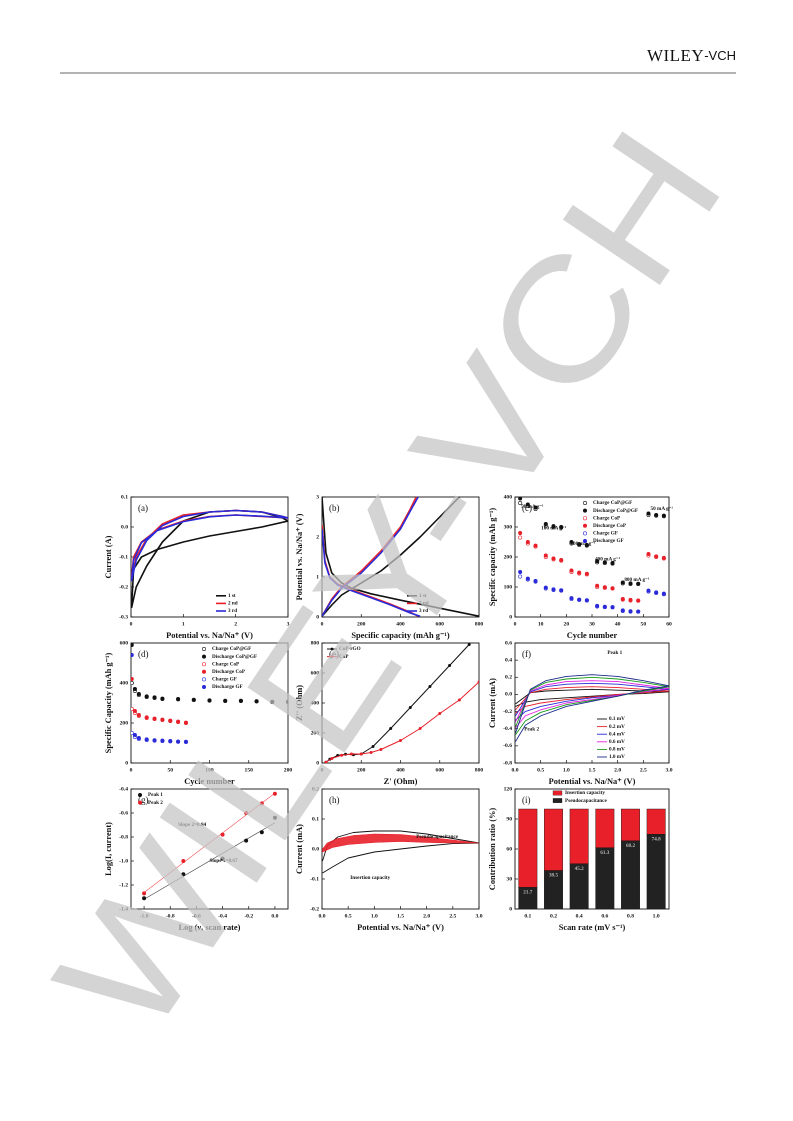  What do you see at coordinates (592, 770) in the screenshot?
I see `x-tick-label: 1.5` at bounding box center [592, 770].